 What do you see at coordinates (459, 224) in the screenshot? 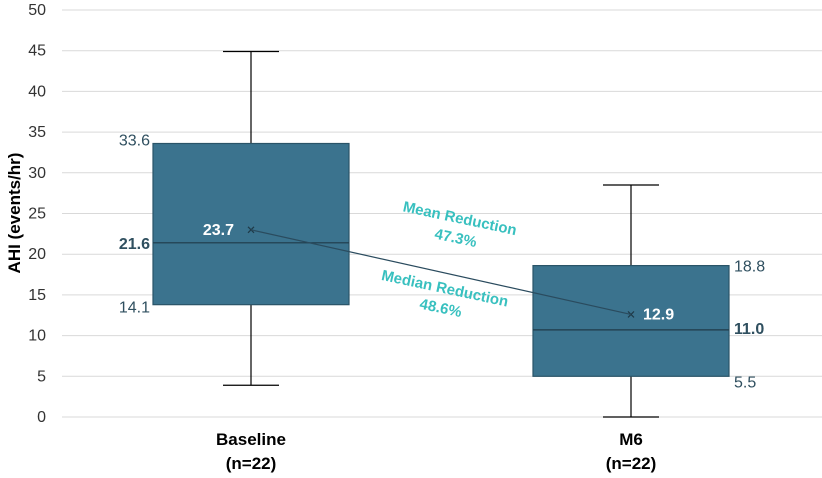
I see `mean-reduction-annotation: Mean Reduction 47.3%` at bounding box center [459, 224].